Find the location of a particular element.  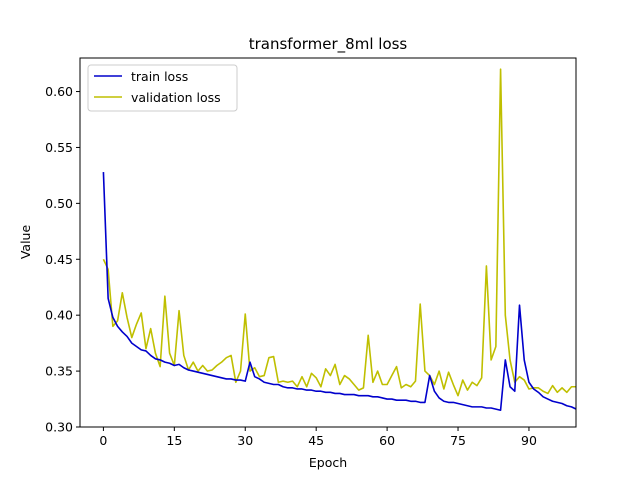

x-axis: 0 15 30 45 60 75 90 is located at coordinates (318, 437).